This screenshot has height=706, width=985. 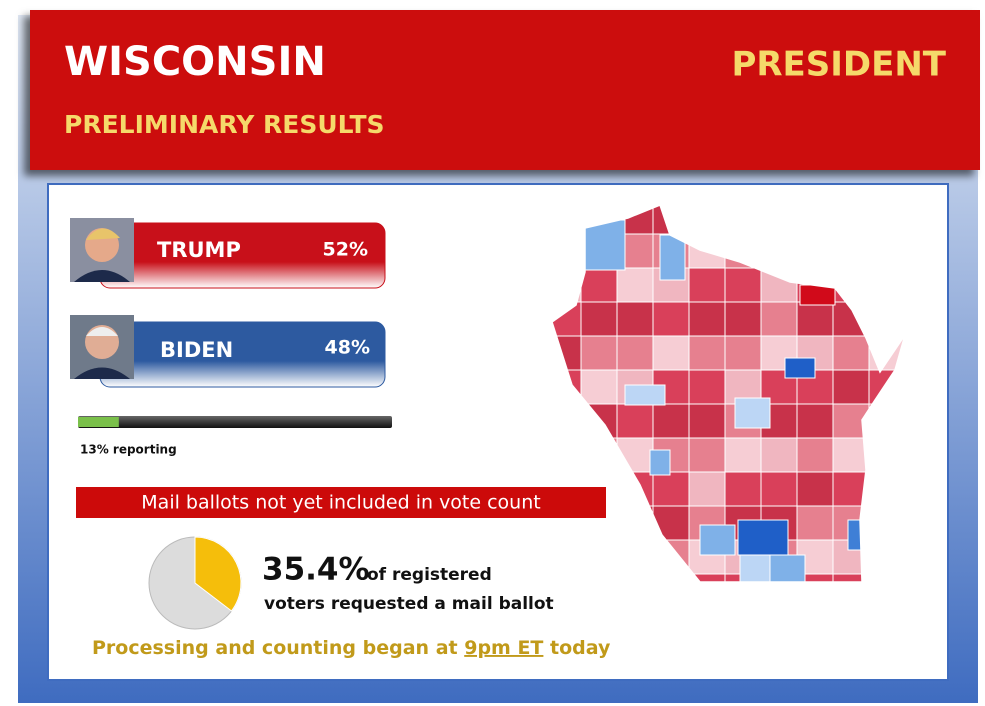 I want to click on reporting-track, so click(x=235, y=422).